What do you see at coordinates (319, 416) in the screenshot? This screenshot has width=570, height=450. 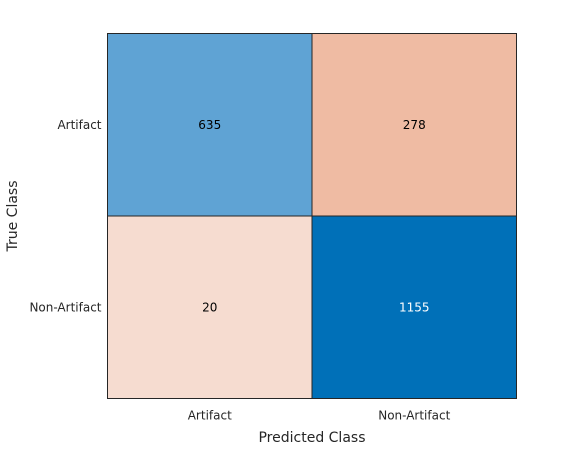 I see `x-tick-labels: Artifact Non-Artifact` at bounding box center [319, 416].